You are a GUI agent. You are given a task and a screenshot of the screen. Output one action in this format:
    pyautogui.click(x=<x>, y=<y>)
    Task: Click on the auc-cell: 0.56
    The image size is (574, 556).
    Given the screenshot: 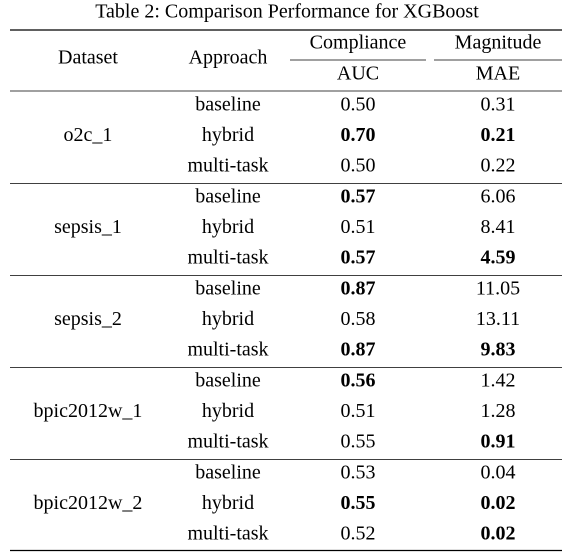 What is the action you would take?
    pyautogui.click(x=358, y=381)
    